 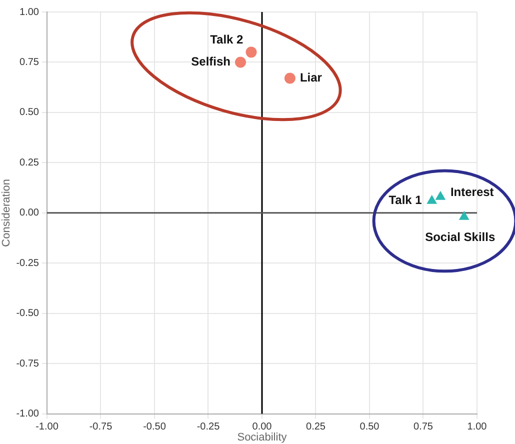 What do you see at coordinates (6, 212) in the screenshot?
I see `y-axis-title: Consideration` at bounding box center [6, 212].